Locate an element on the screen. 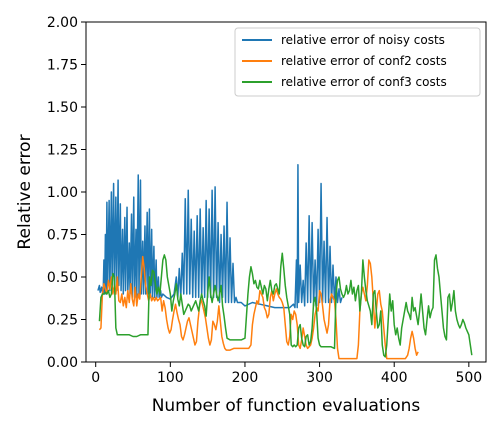 This screenshot has height=430, width=500. x-axis-title: Number of function evaluations is located at coordinates (286, 406).